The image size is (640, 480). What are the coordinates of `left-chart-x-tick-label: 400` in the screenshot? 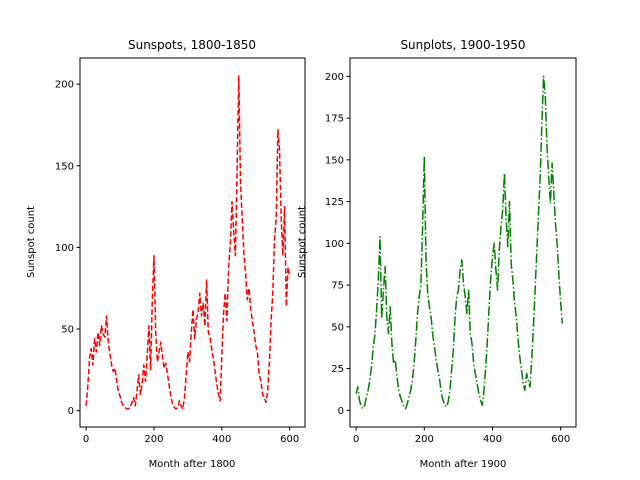 It's located at (221, 439).